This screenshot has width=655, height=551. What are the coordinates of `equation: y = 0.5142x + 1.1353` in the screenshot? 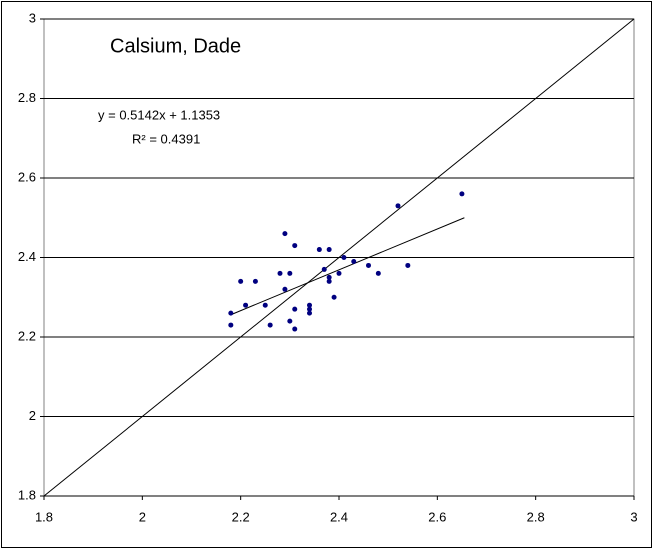 It's located at (159, 114).